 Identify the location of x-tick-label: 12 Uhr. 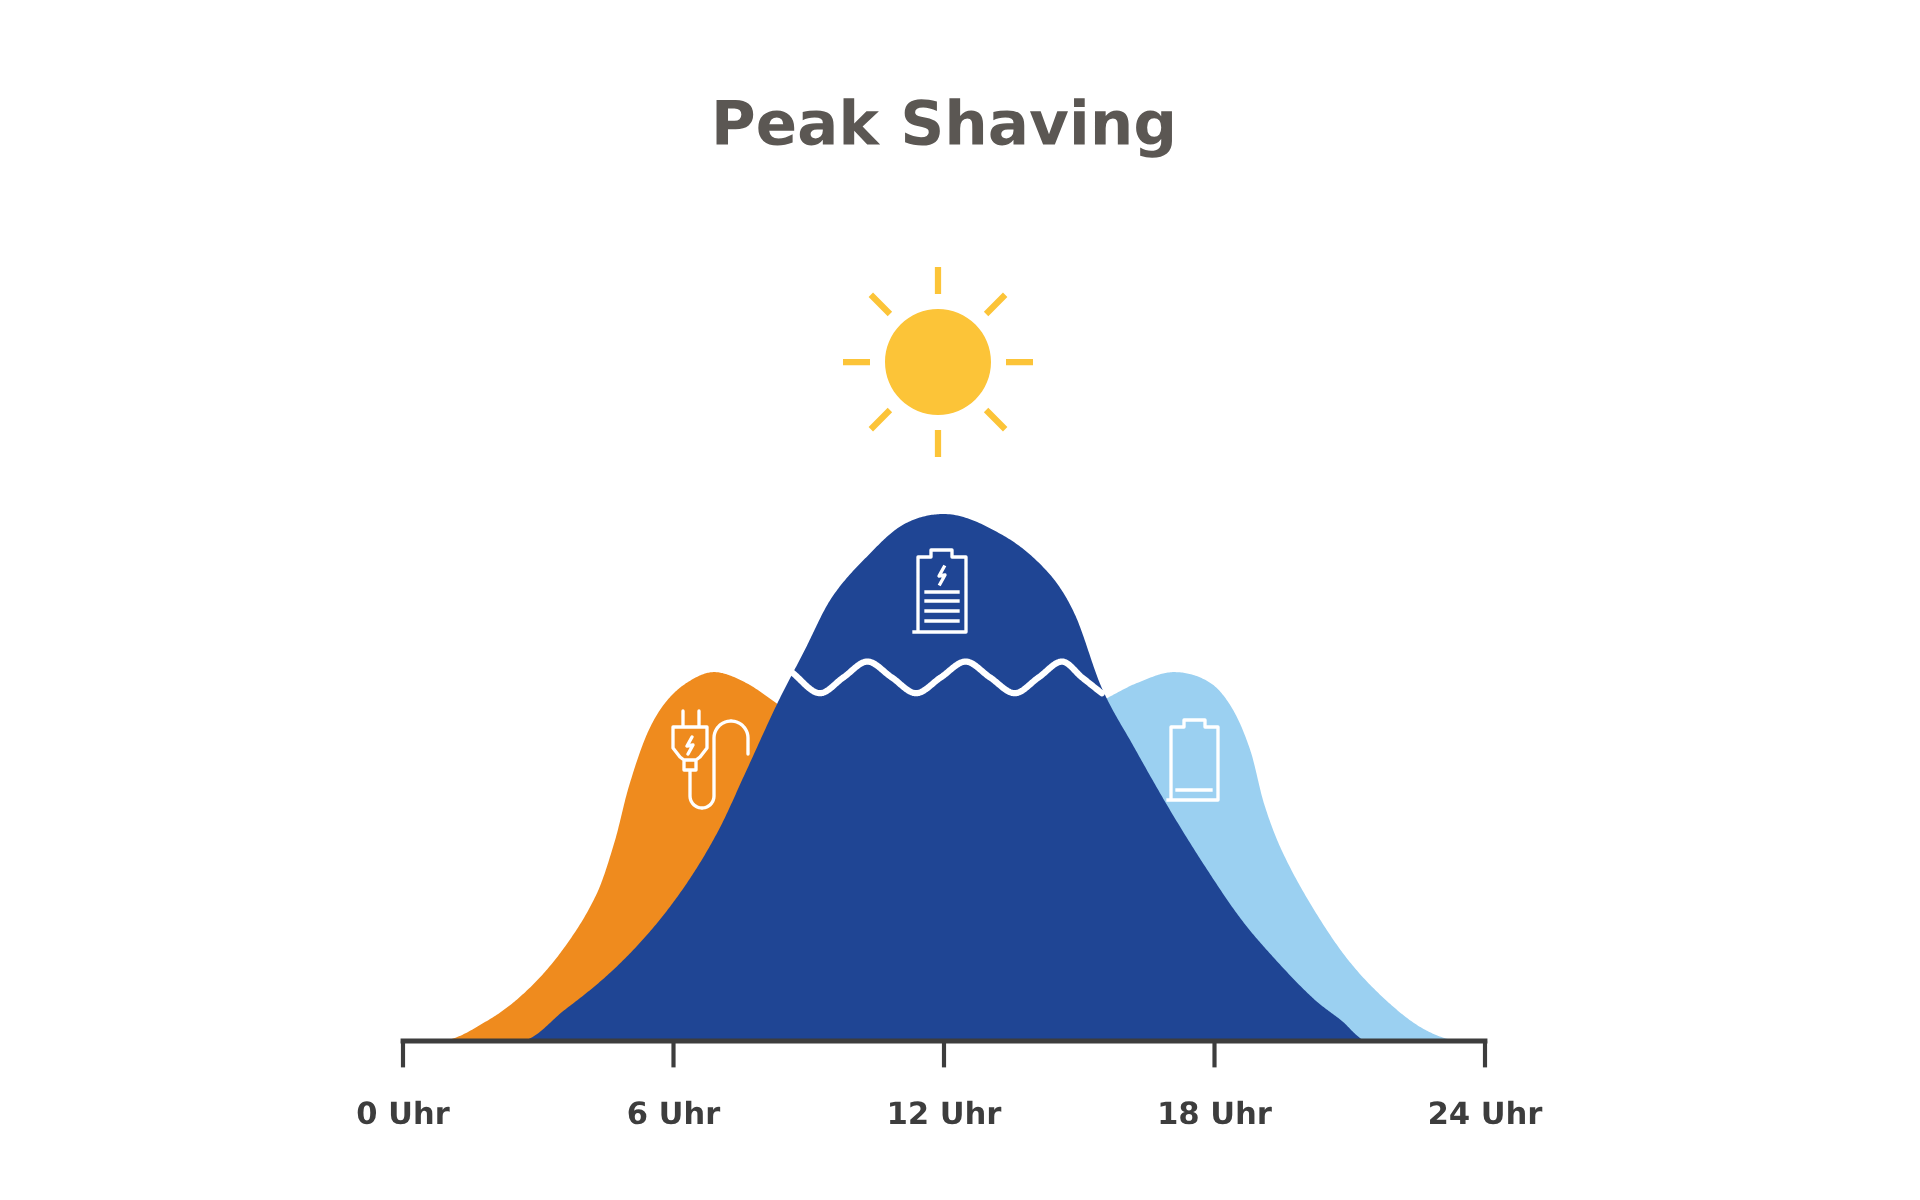
(946, 1112).